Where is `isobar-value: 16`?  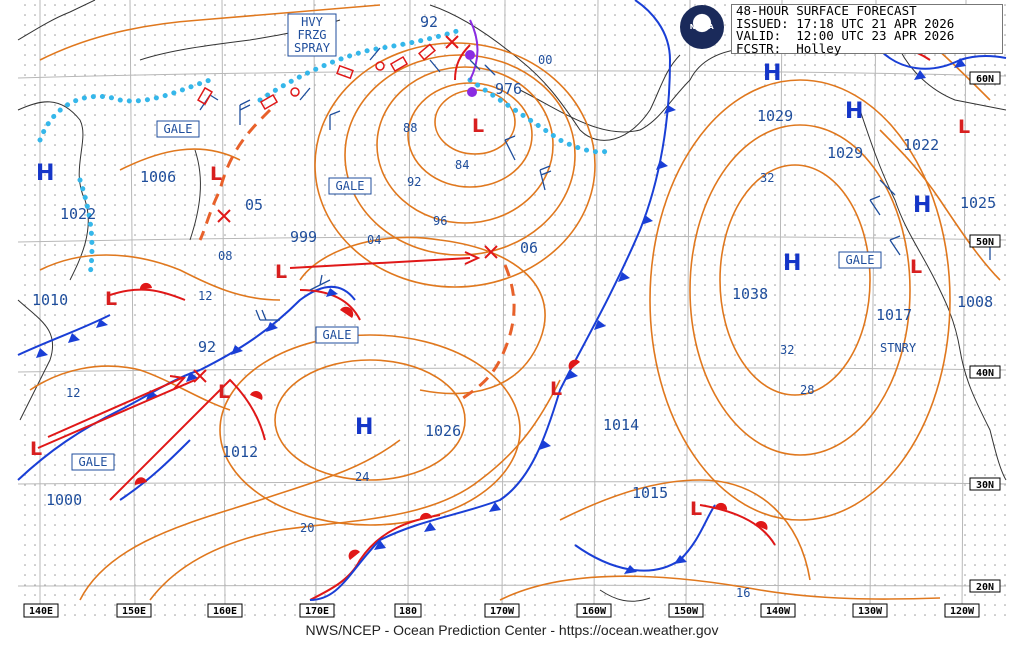 isobar-value: 16 is located at coordinates (743, 593).